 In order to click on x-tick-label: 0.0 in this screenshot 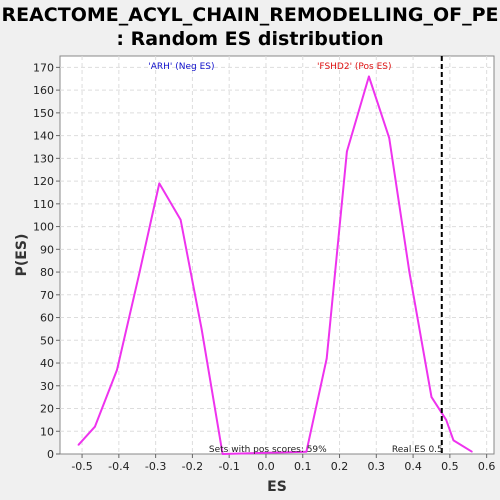, I will do `click(266, 466)`.